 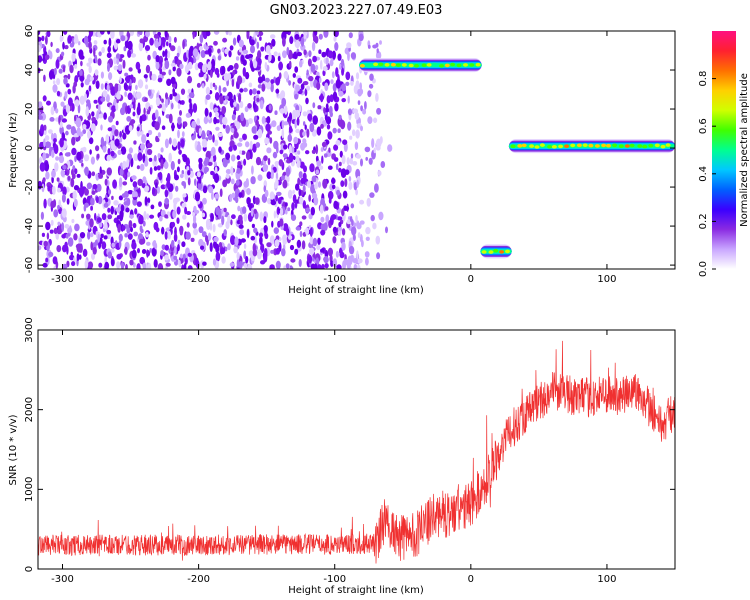 What do you see at coordinates (13, 449) in the screenshot?
I see `snr-ylabel: SNR (10 * v/v)` at bounding box center [13, 449].